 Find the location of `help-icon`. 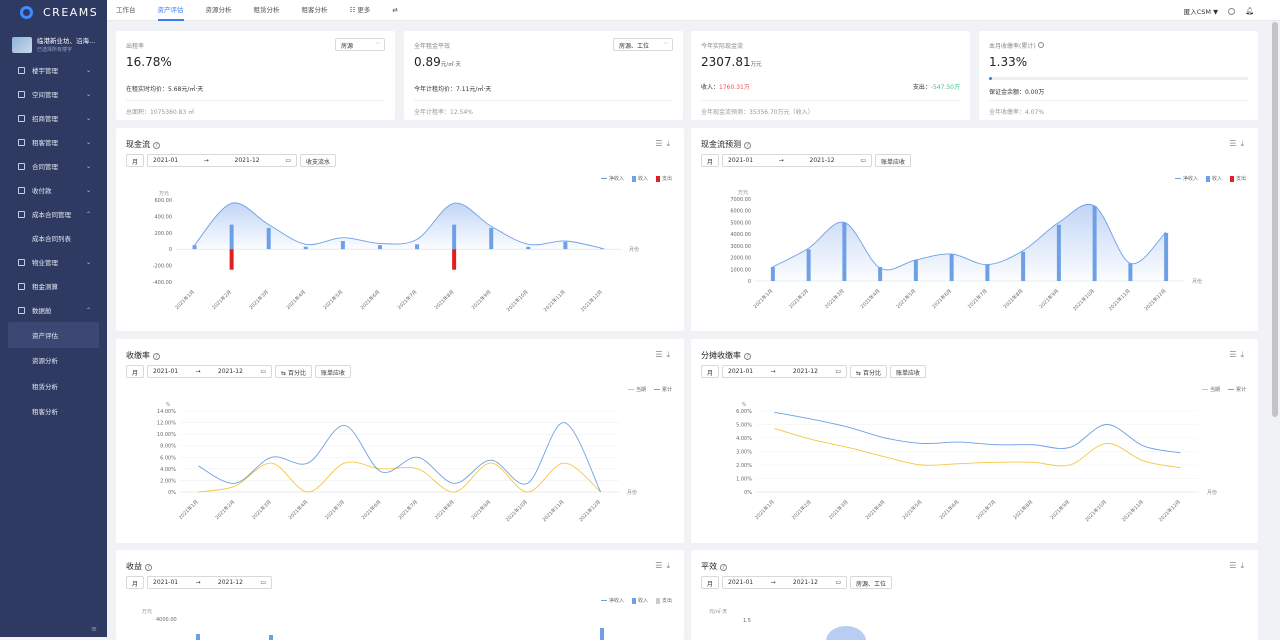

help-icon is located at coordinates (1040, 45).